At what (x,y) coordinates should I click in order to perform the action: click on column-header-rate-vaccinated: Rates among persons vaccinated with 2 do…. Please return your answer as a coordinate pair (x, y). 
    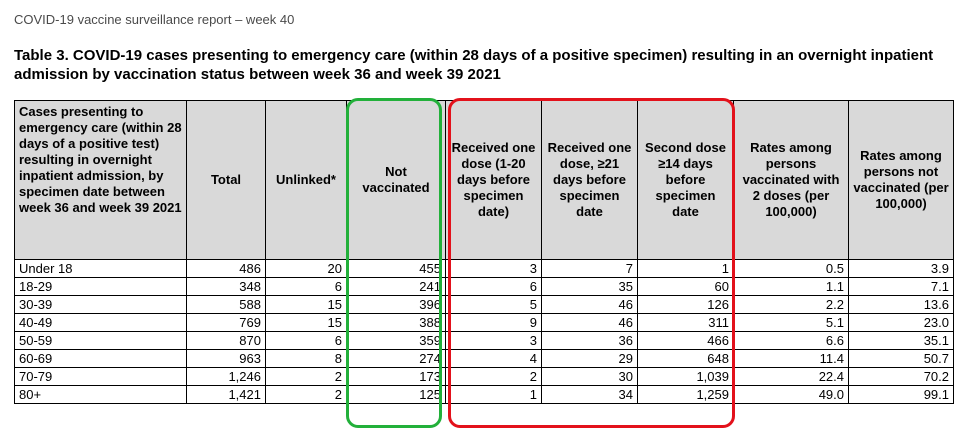
    Looking at the image, I should click on (791, 180).